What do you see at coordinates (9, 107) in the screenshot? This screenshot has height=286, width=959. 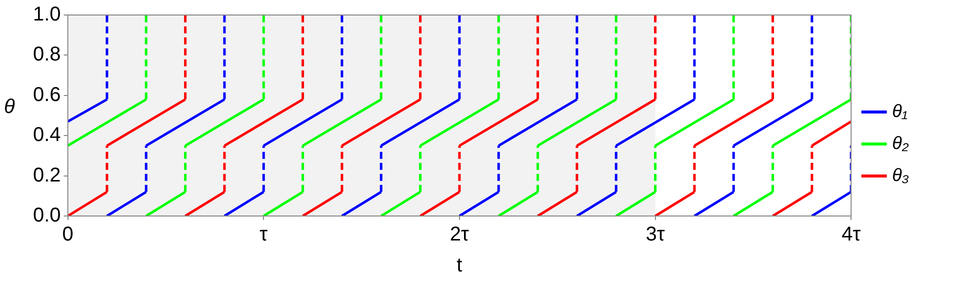 I see `y-axis-title: θ` at bounding box center [9, 107].